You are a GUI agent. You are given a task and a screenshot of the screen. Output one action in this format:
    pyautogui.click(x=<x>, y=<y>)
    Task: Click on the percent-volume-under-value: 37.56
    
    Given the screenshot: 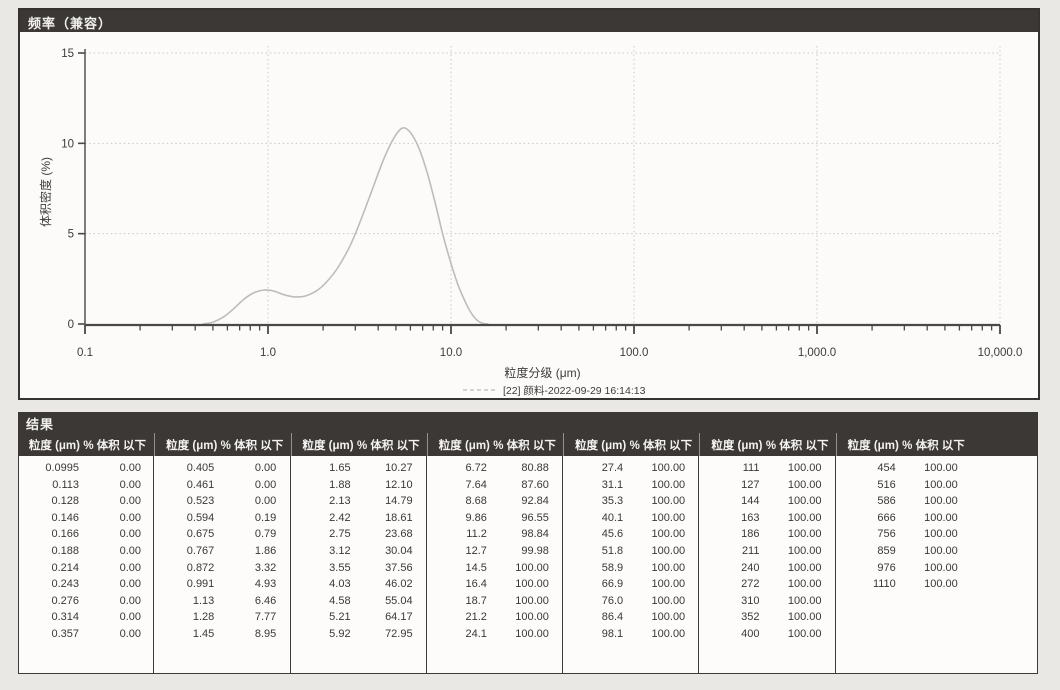 What is the action you would take?
    pyautogui.click(x=399, y=567)
    